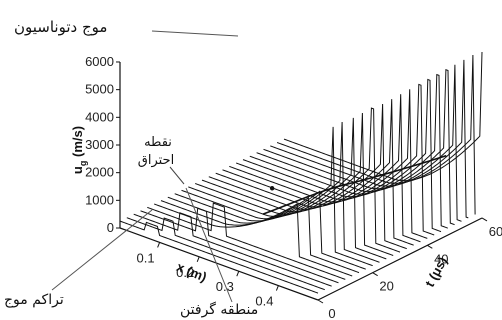 Image resolution: width=502 pixels, height=320 pixels. Describe the element at coordinates (34, 300) in the screenshot. I see `wave-accumulation-label: تراکم موج` at that location.